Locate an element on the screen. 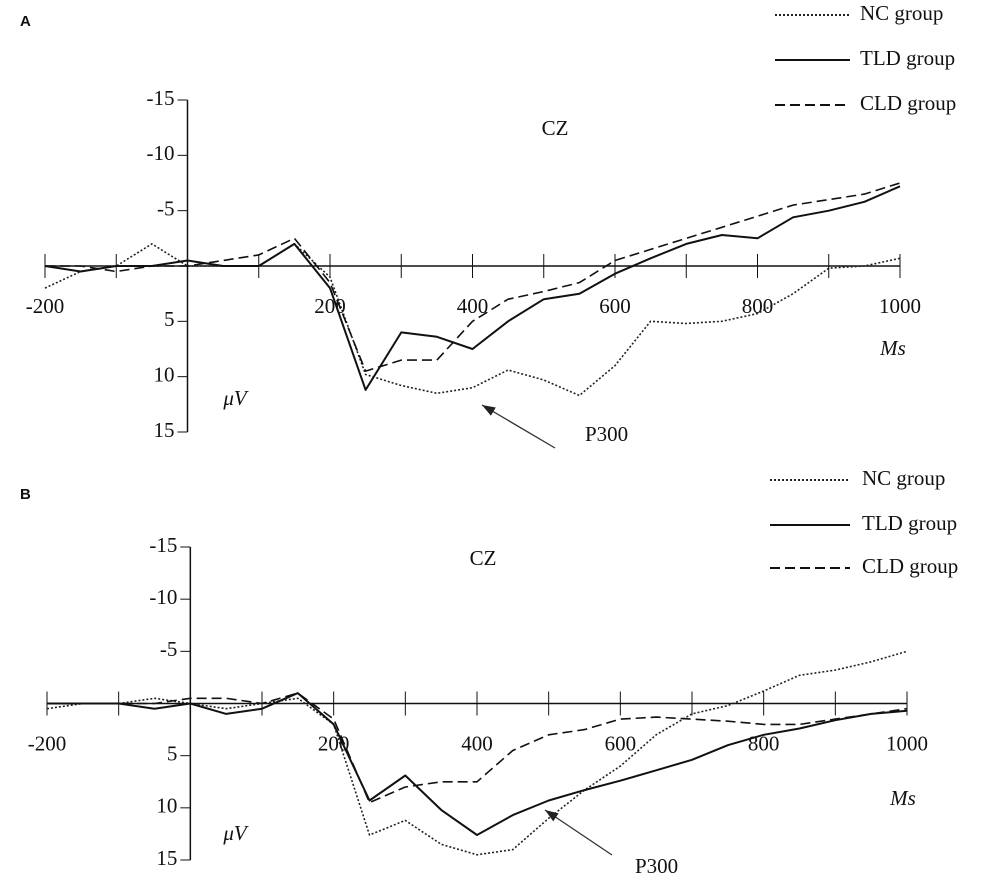  annotation-arrowhead is located at coordinates (489, 410).